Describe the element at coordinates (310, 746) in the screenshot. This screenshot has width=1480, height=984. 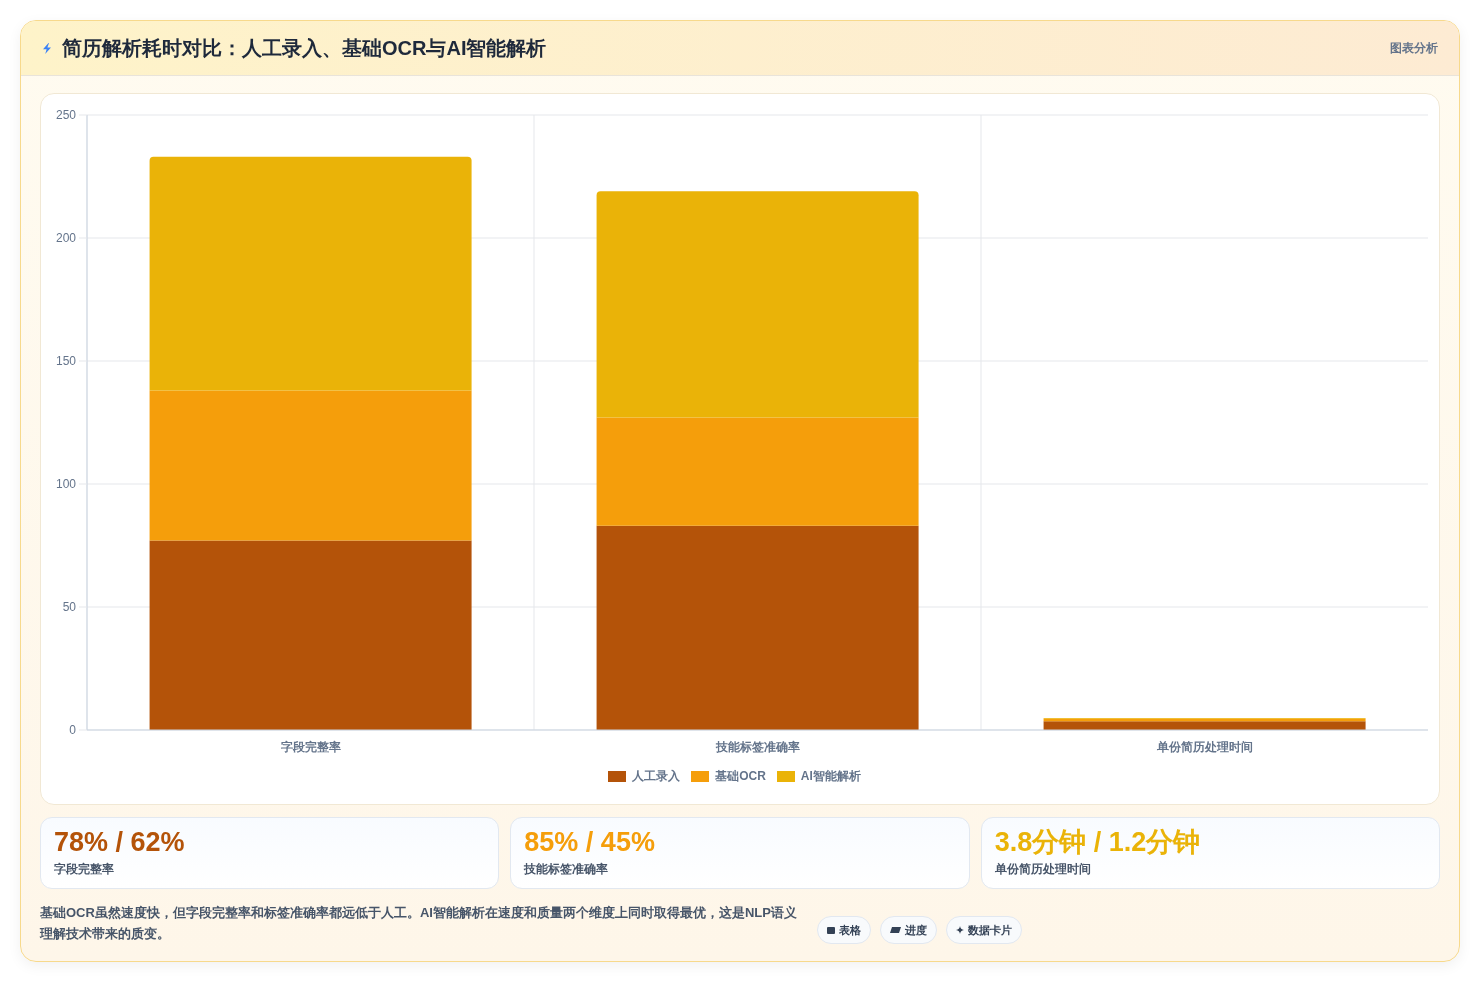
I see `x-tick-label: 字段完整率` at that location.